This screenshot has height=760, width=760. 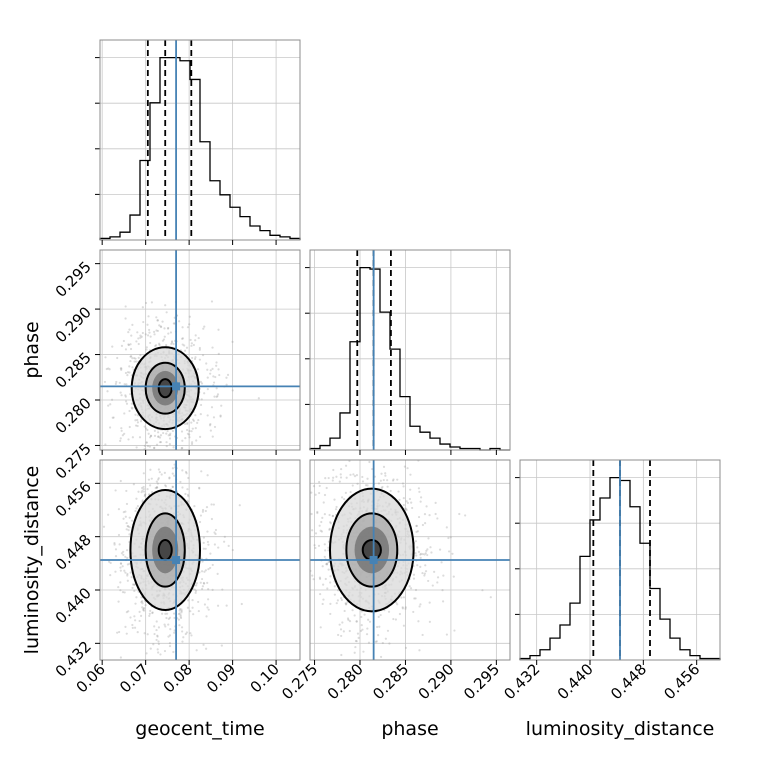 I want to click on x-tick-label-luminosity_distance: 0.432, so click(x=521, y=681).